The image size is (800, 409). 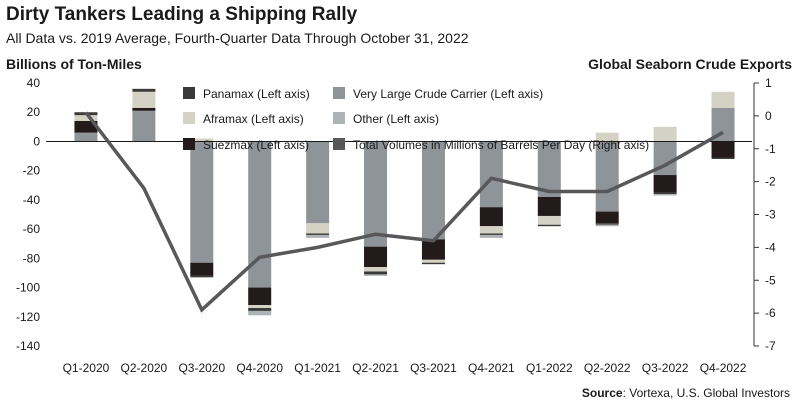 What do you see at coordinates (602, 393) in the screenshot?
I see `source-label: Source` at bounding box center [602, 393].